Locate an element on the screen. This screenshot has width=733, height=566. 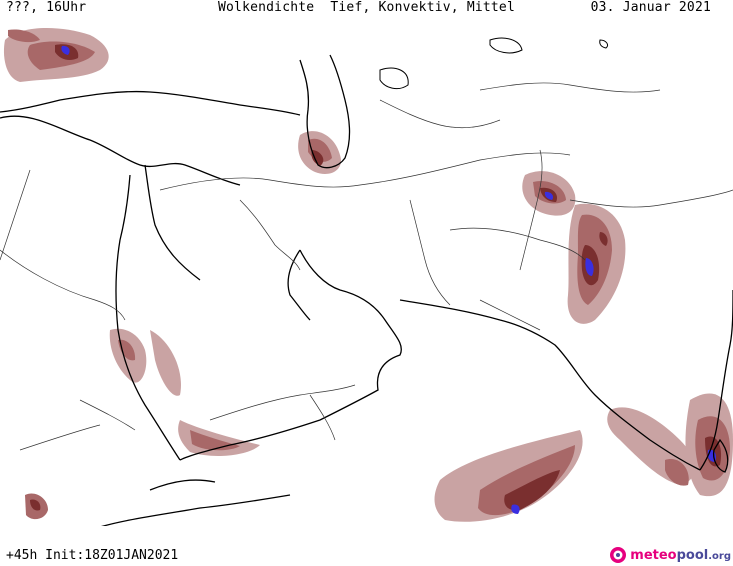
meteopool-logo-icon is located at coordinates (618, 555).